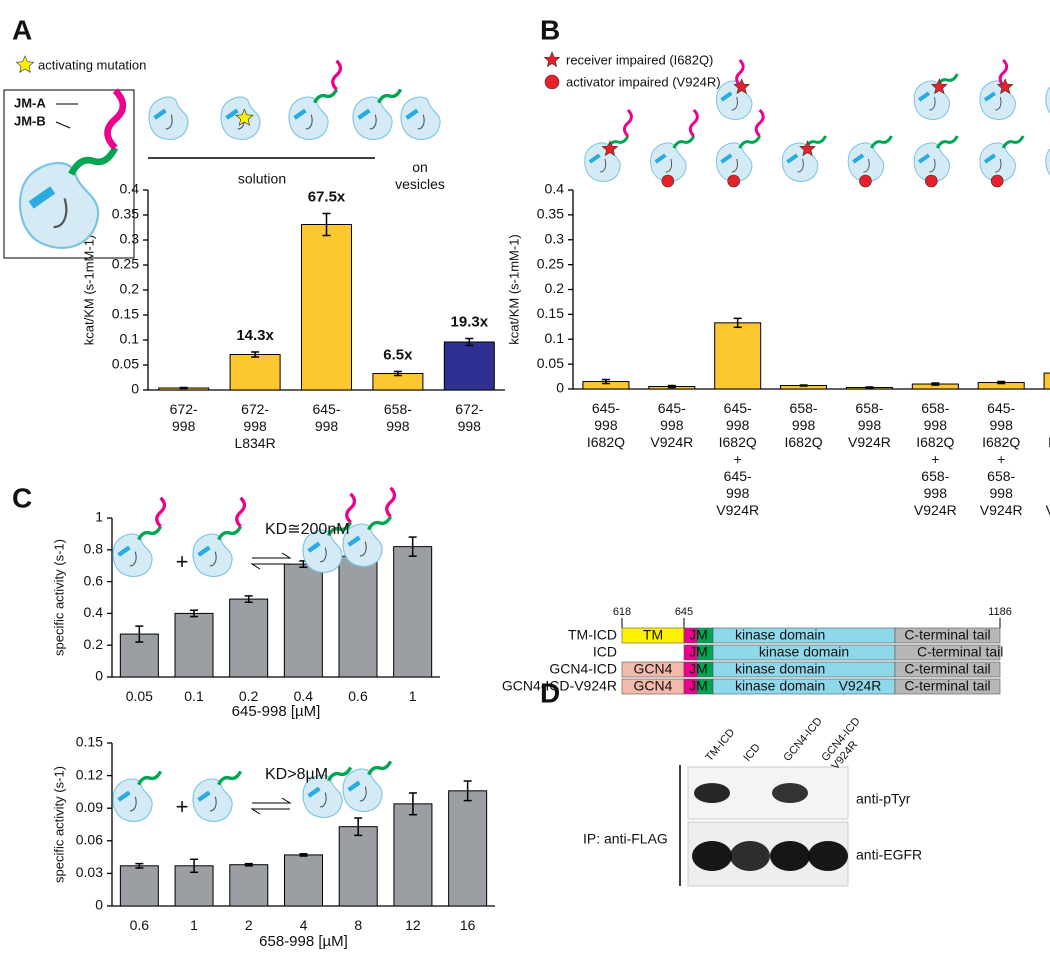 The image size is (1050, 955). What do you see at coordinates (25, 64) in the screenshot?
I see `legend-star` at bounding box center [25, 64].